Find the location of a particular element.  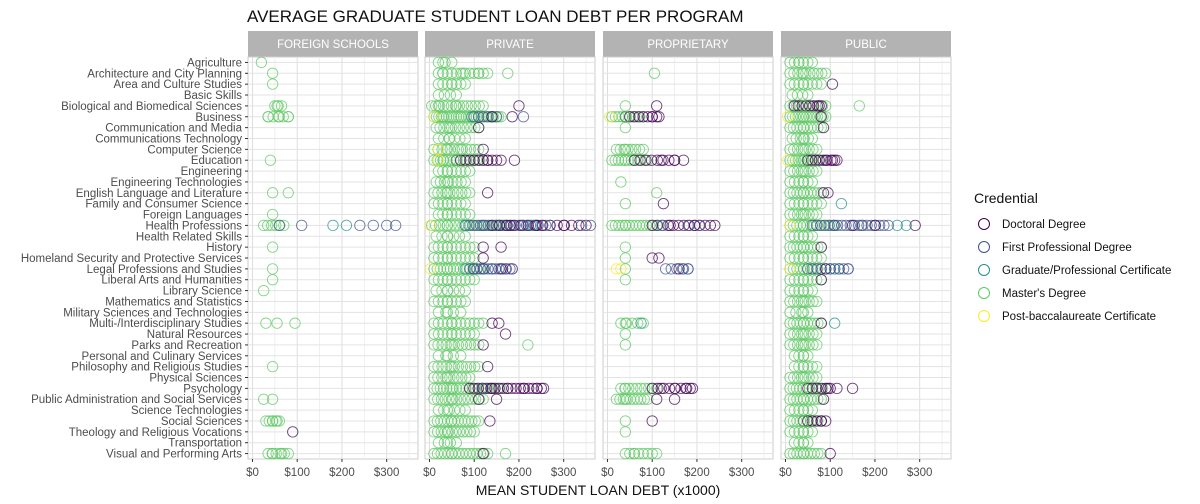

category-label: Personal and Culinary Services is located at coordinates (162, 357).